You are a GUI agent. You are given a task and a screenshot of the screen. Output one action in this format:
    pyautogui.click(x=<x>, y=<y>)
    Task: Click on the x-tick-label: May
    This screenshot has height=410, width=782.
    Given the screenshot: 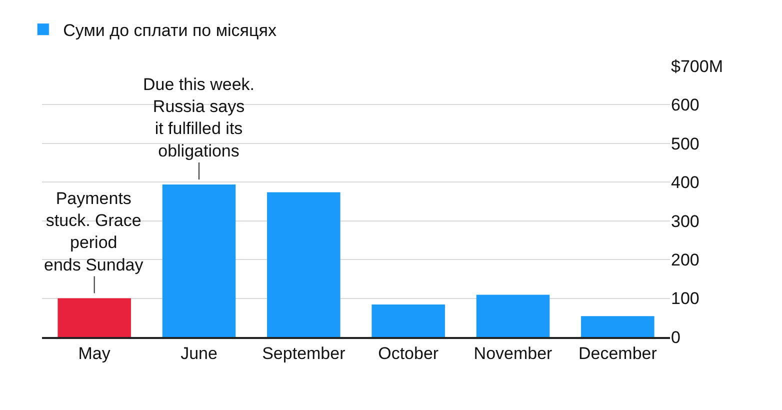 What is the action you would take?
    pyautogui.click(x=94, y=354)
    